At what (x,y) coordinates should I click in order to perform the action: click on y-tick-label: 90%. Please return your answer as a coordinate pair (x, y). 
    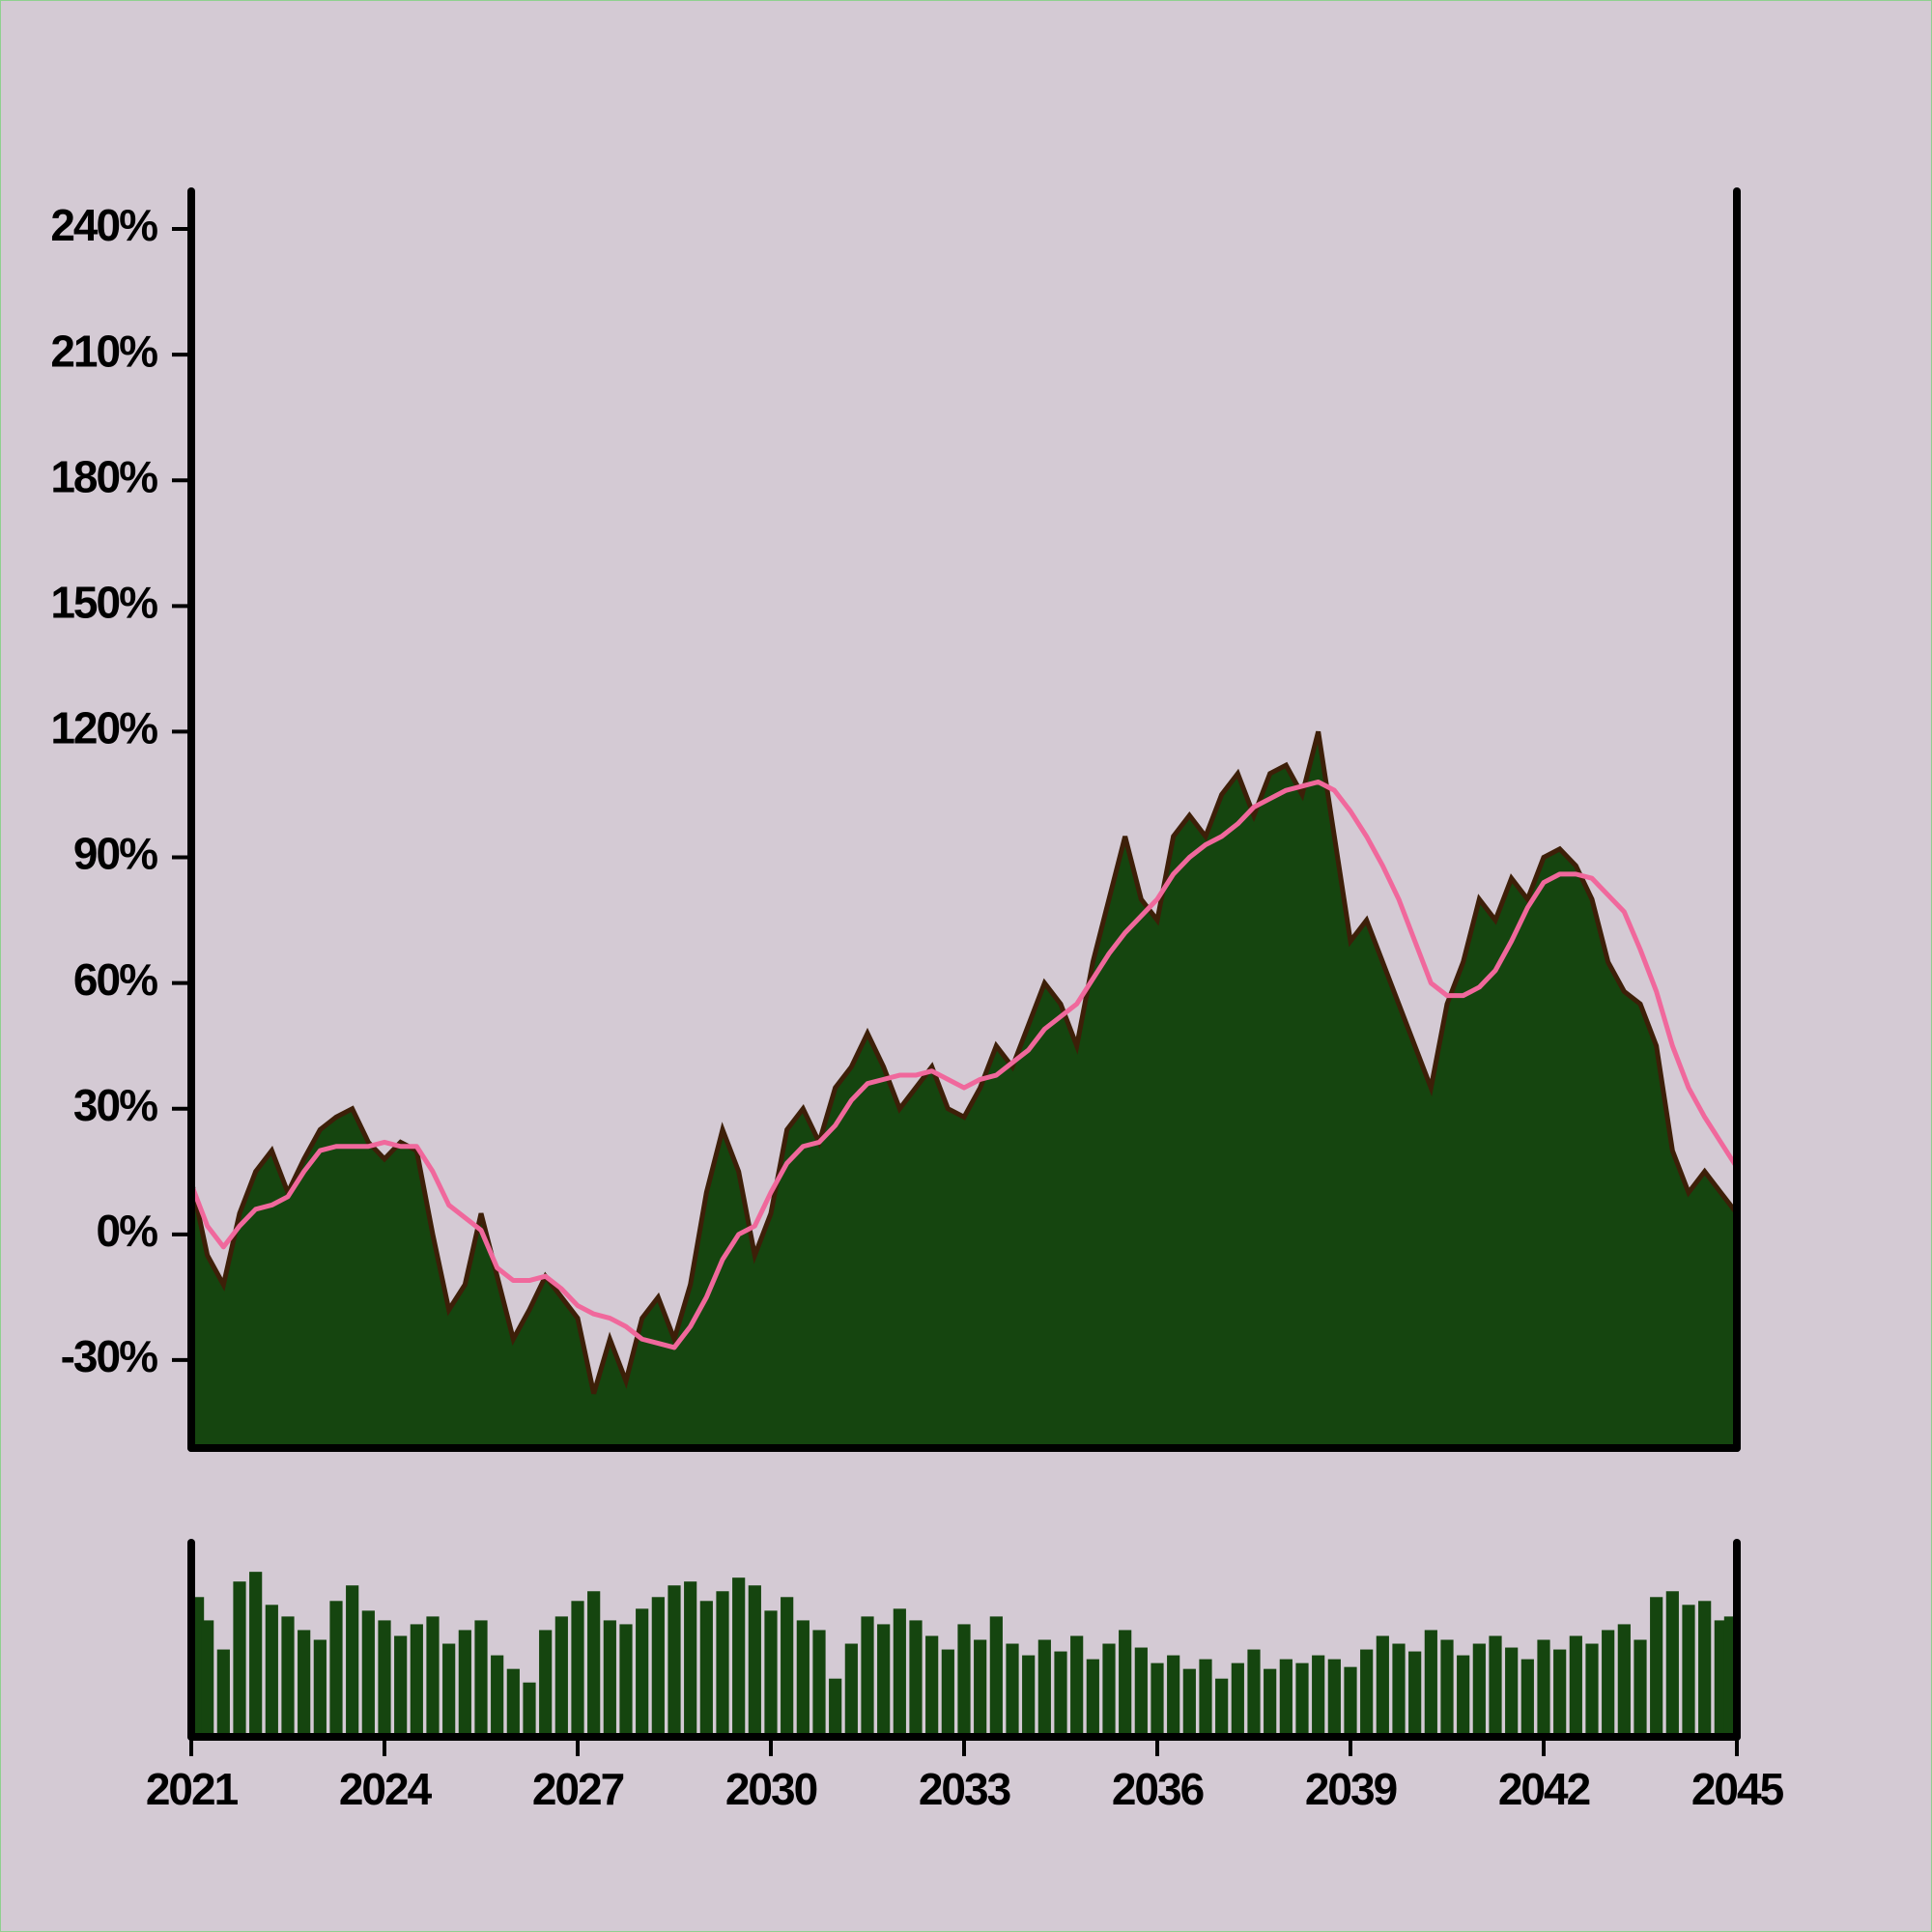
    Looking at the image, I should click on (115, 854).